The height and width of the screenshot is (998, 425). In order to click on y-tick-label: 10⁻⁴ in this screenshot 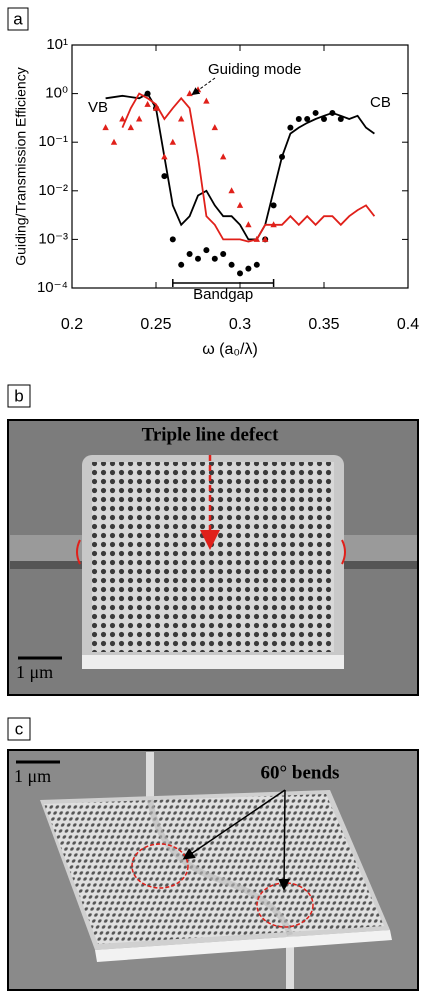, I will do `click(52, 287)`.